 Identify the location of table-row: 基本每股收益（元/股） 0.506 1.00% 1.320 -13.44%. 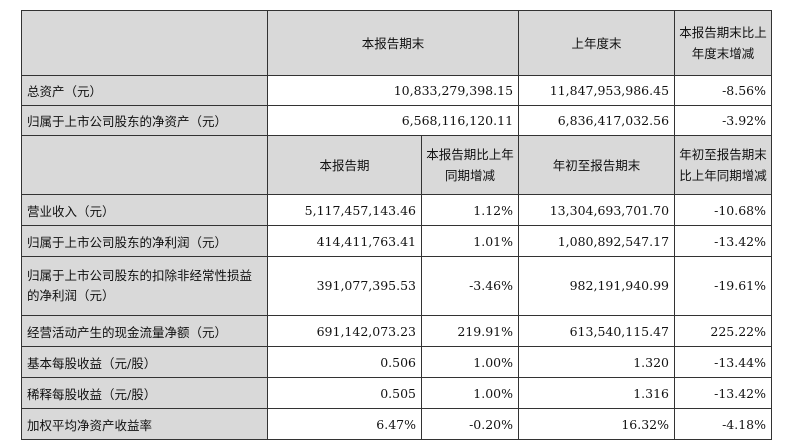
(397, 362).